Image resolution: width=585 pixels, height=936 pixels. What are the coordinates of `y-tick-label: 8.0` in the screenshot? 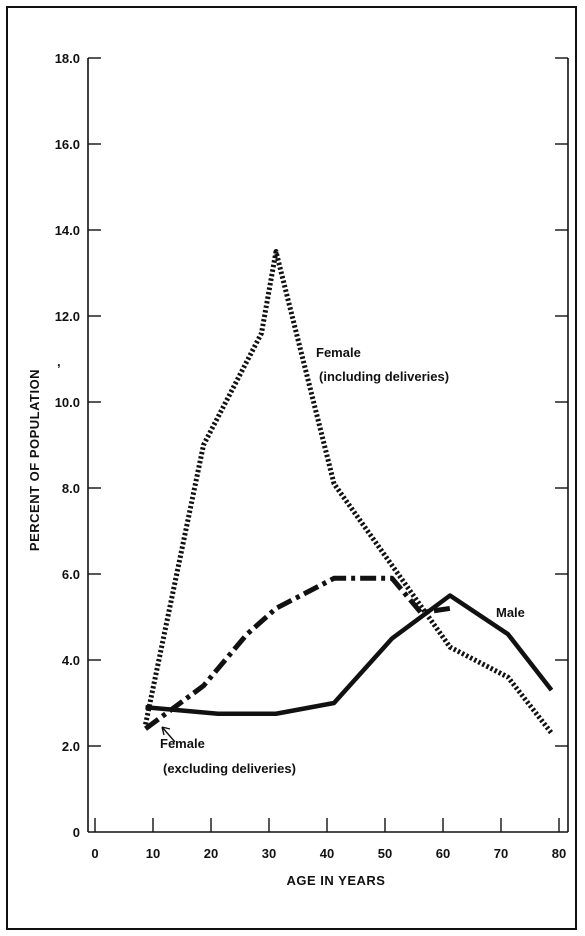 It's located at (71, 488).